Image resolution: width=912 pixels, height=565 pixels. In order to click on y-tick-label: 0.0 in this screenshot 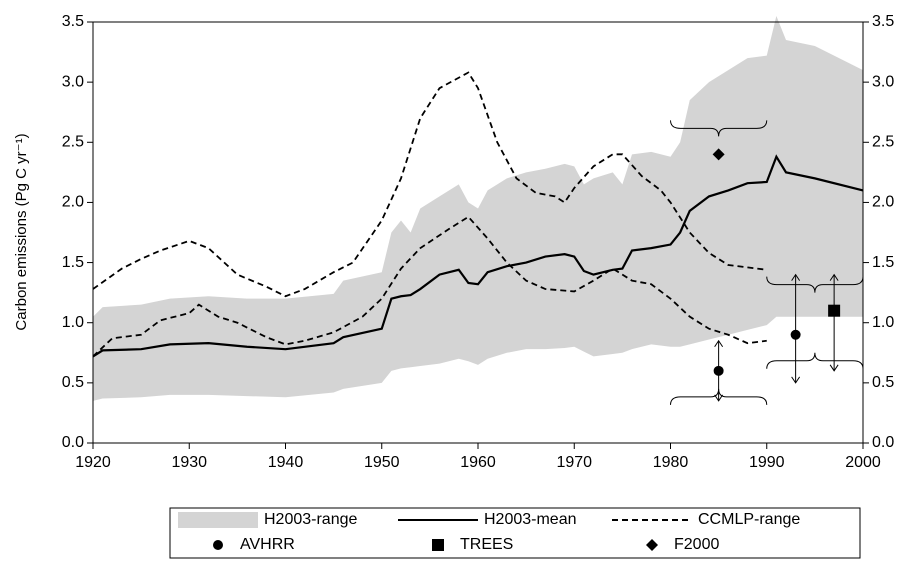, I will do `click(73, 442)`.